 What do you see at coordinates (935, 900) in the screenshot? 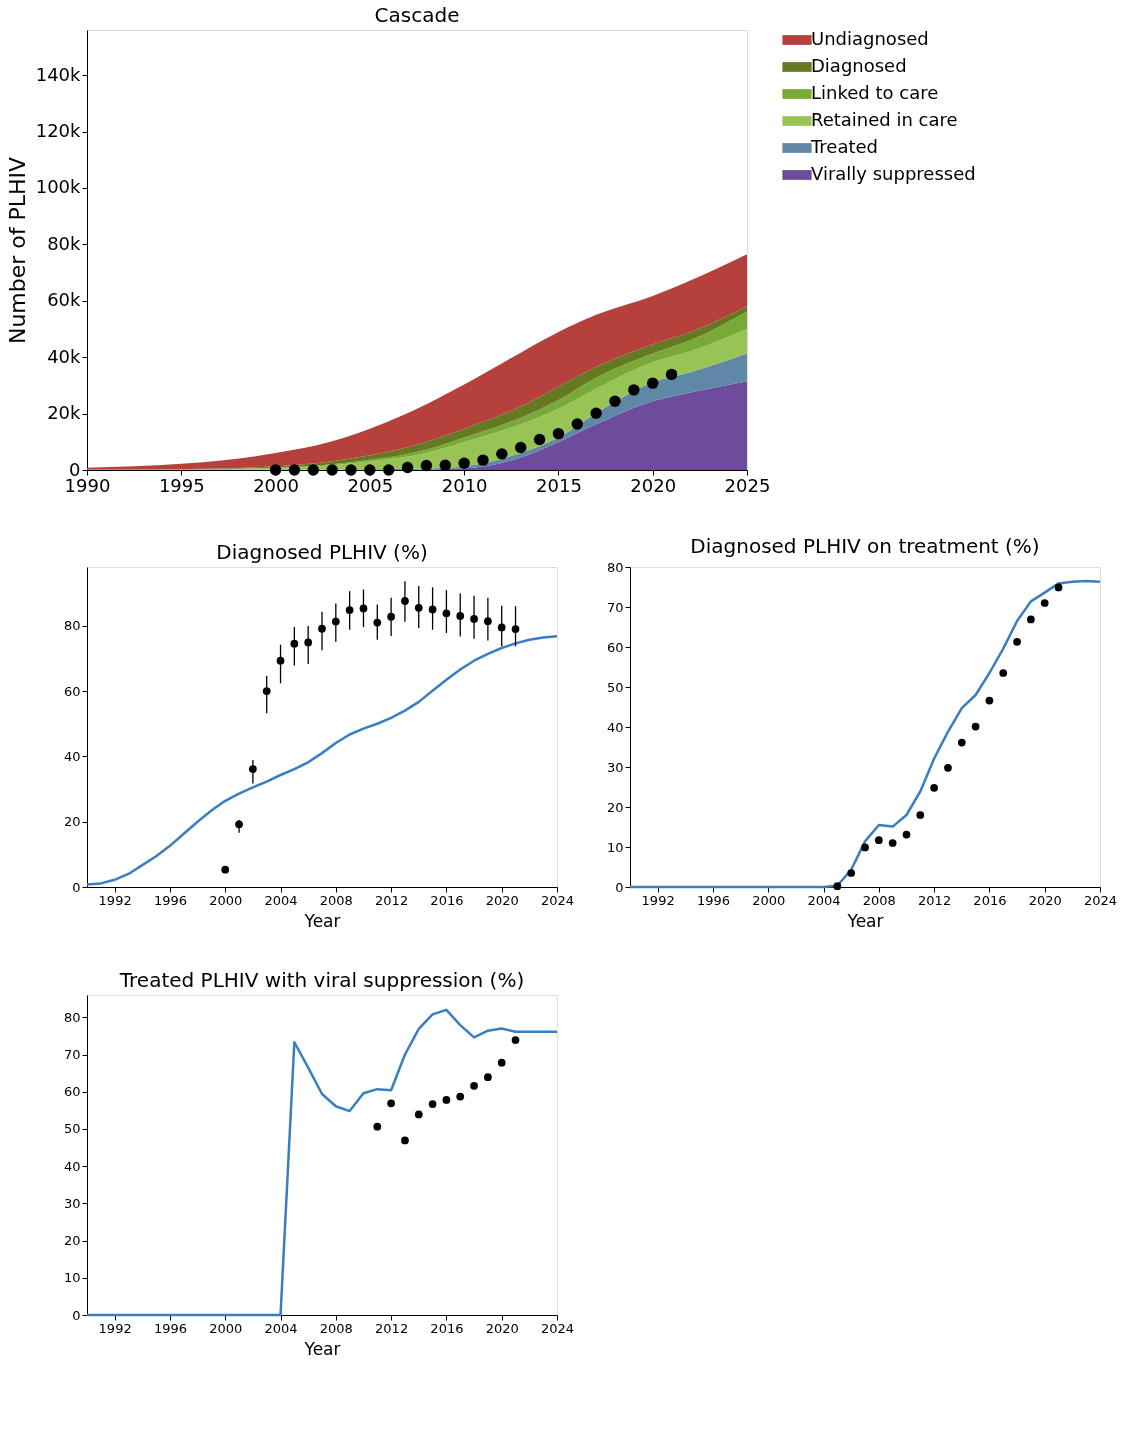
I see `x-tick-label: 2012` at bounding box center [935, 900].